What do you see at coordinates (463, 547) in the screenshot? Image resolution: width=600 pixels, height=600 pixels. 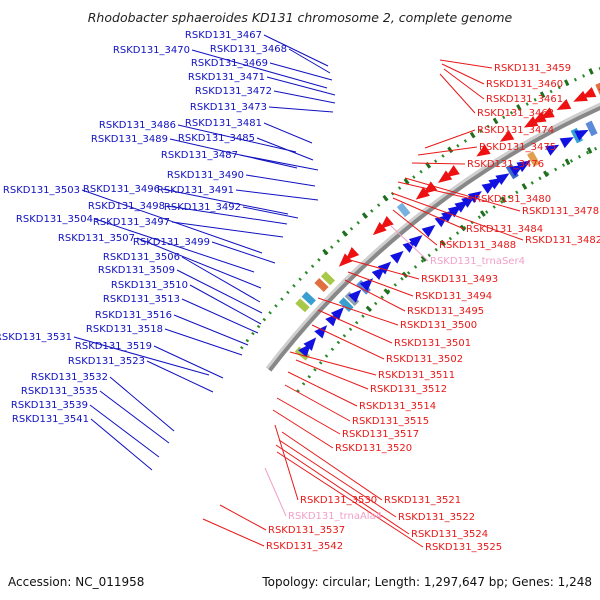 I see `gene-label: RSKD131_3525` at bounding box center [463, 547].